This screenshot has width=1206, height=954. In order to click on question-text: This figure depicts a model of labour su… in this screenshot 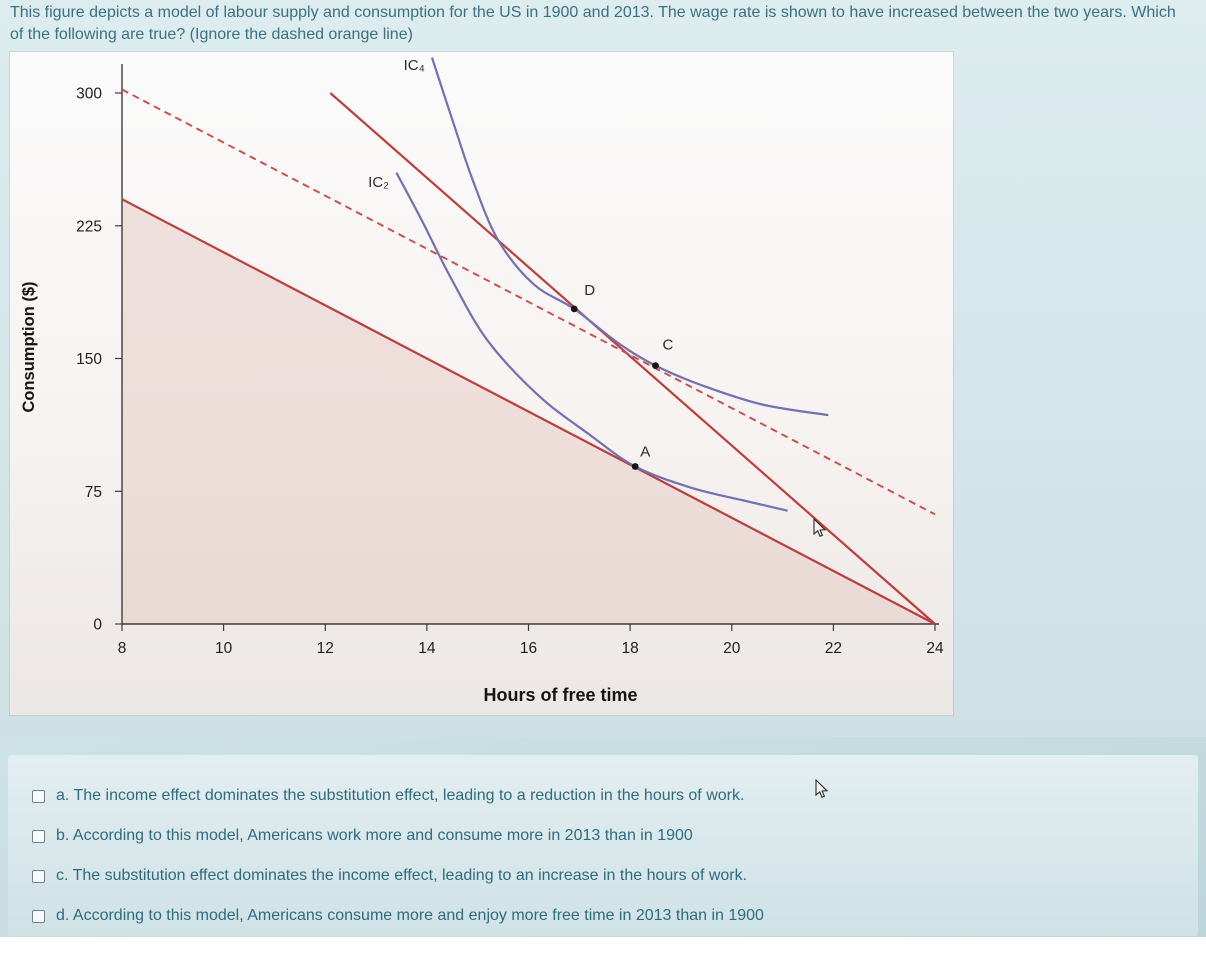, I will do `click(593, 23)`.